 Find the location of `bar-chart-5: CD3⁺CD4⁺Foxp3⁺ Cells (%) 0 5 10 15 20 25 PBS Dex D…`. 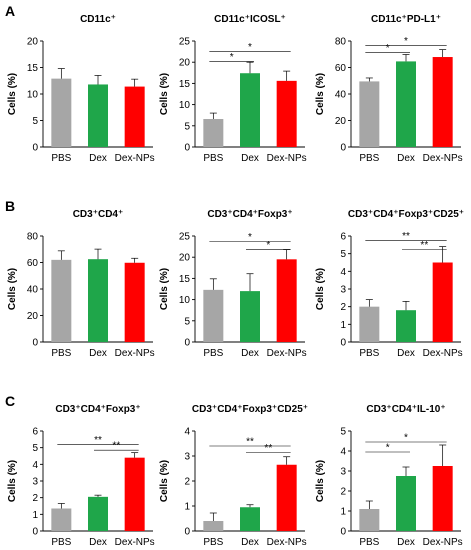

bar-chart-5: CD3⁺CD4⁺Foxp3⁺ Cells (%) 0 5 10 15 20 25 PBS Dex D… is located at coordinates (233, 284).